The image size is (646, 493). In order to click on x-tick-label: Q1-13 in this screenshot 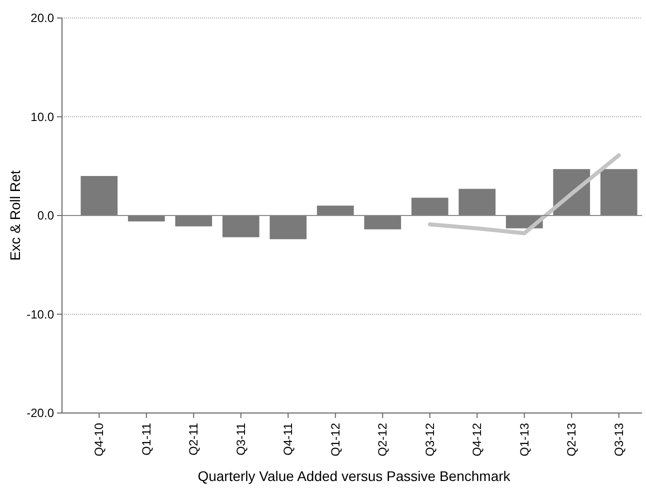, I will do `click(524, 439)`.